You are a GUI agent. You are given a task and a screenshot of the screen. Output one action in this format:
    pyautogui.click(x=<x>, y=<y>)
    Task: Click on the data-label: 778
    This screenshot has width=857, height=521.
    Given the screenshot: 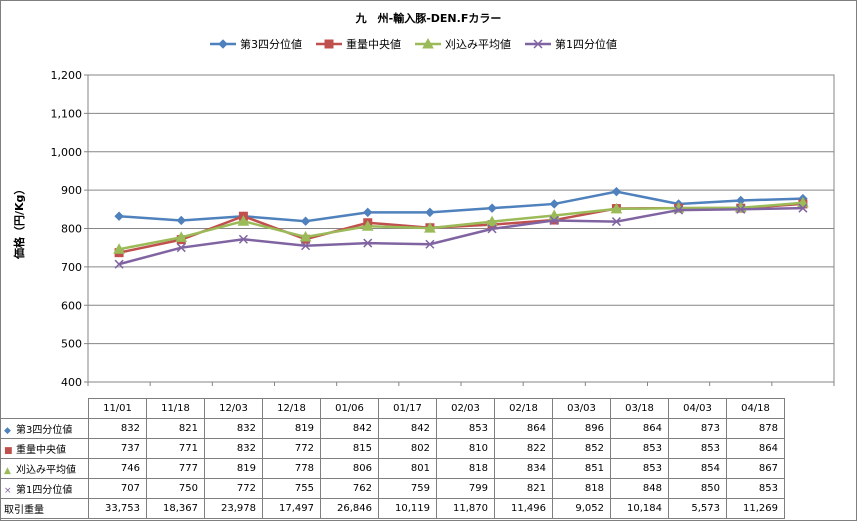 What is the action you would take?
    pyautogui.click(x=291, y=468)
    